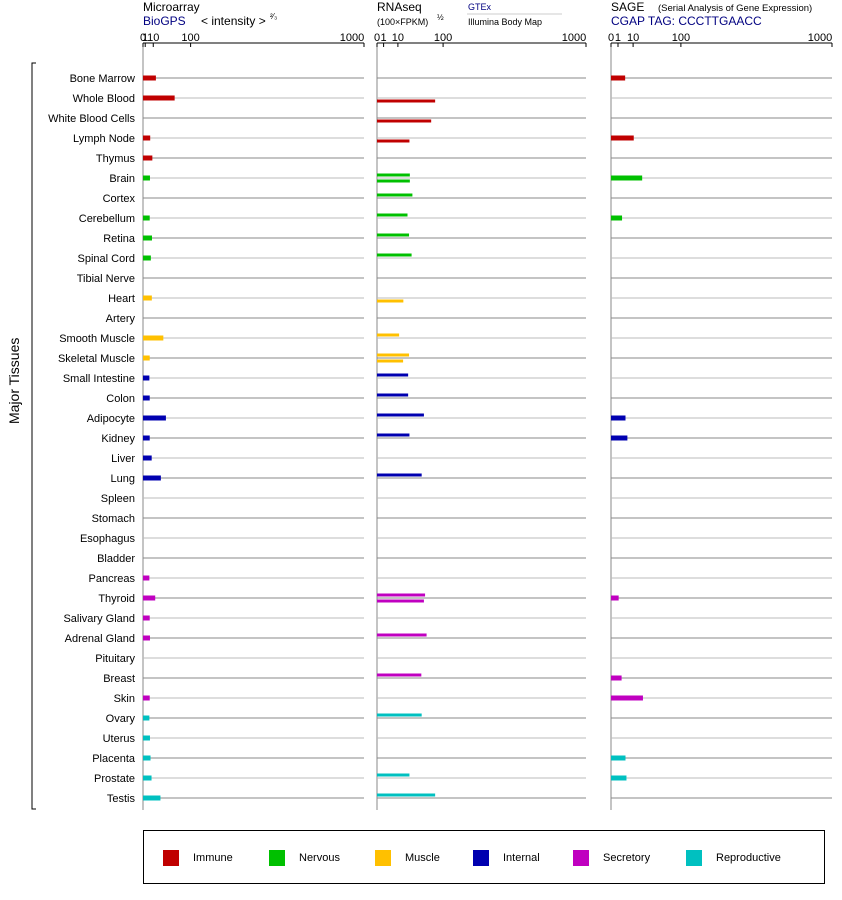  What do you see at coordinates (106, 259) in the screenshot?
I see `tissue-label: Spinal Cord` at bounding box center [106, 259].